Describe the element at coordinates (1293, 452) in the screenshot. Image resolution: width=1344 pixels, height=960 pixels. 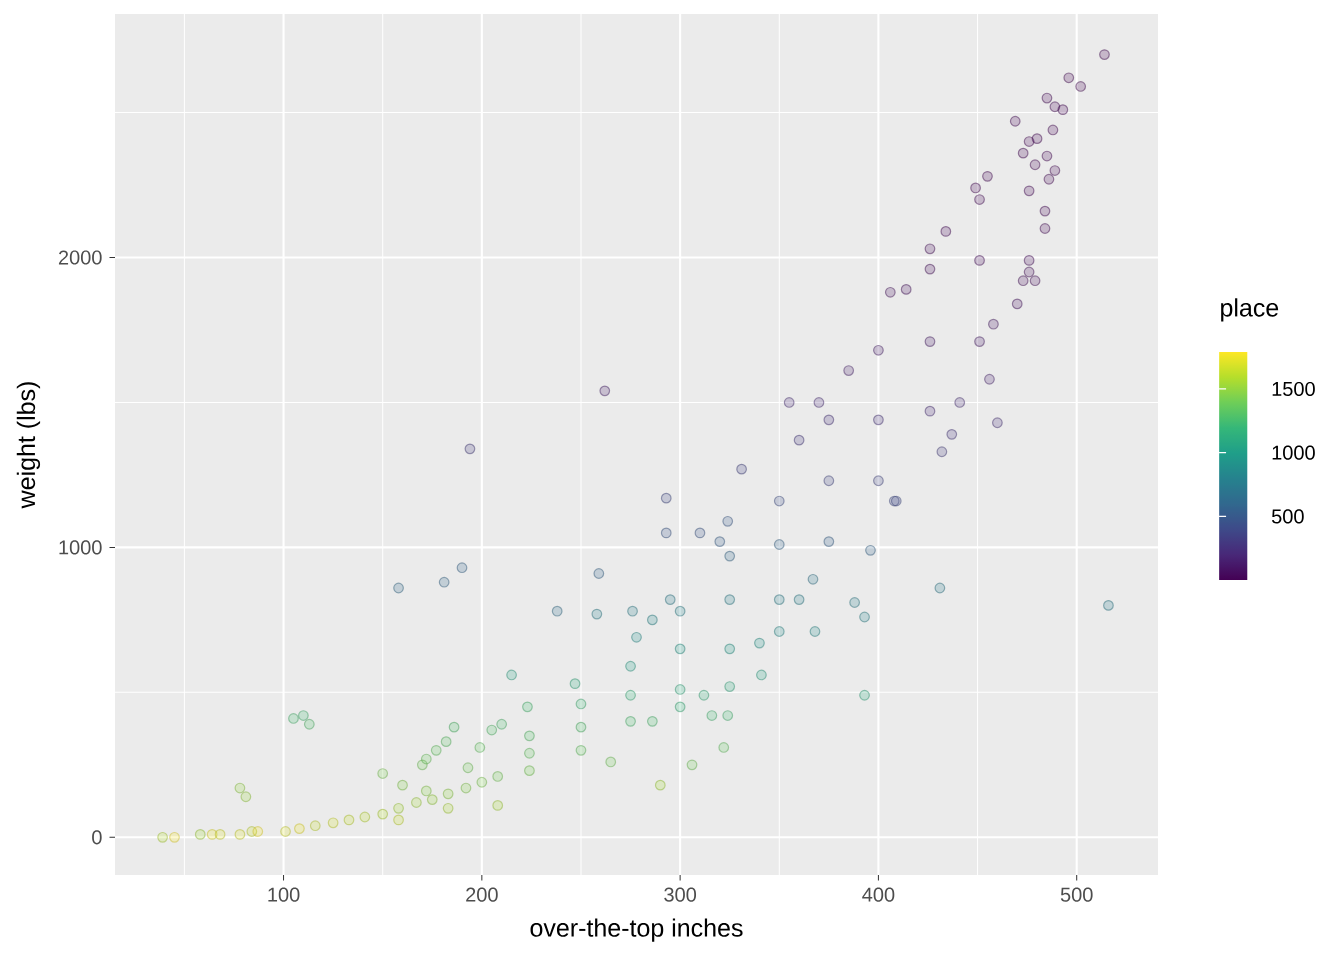
I see `color-bar-label: 1000` at that location.